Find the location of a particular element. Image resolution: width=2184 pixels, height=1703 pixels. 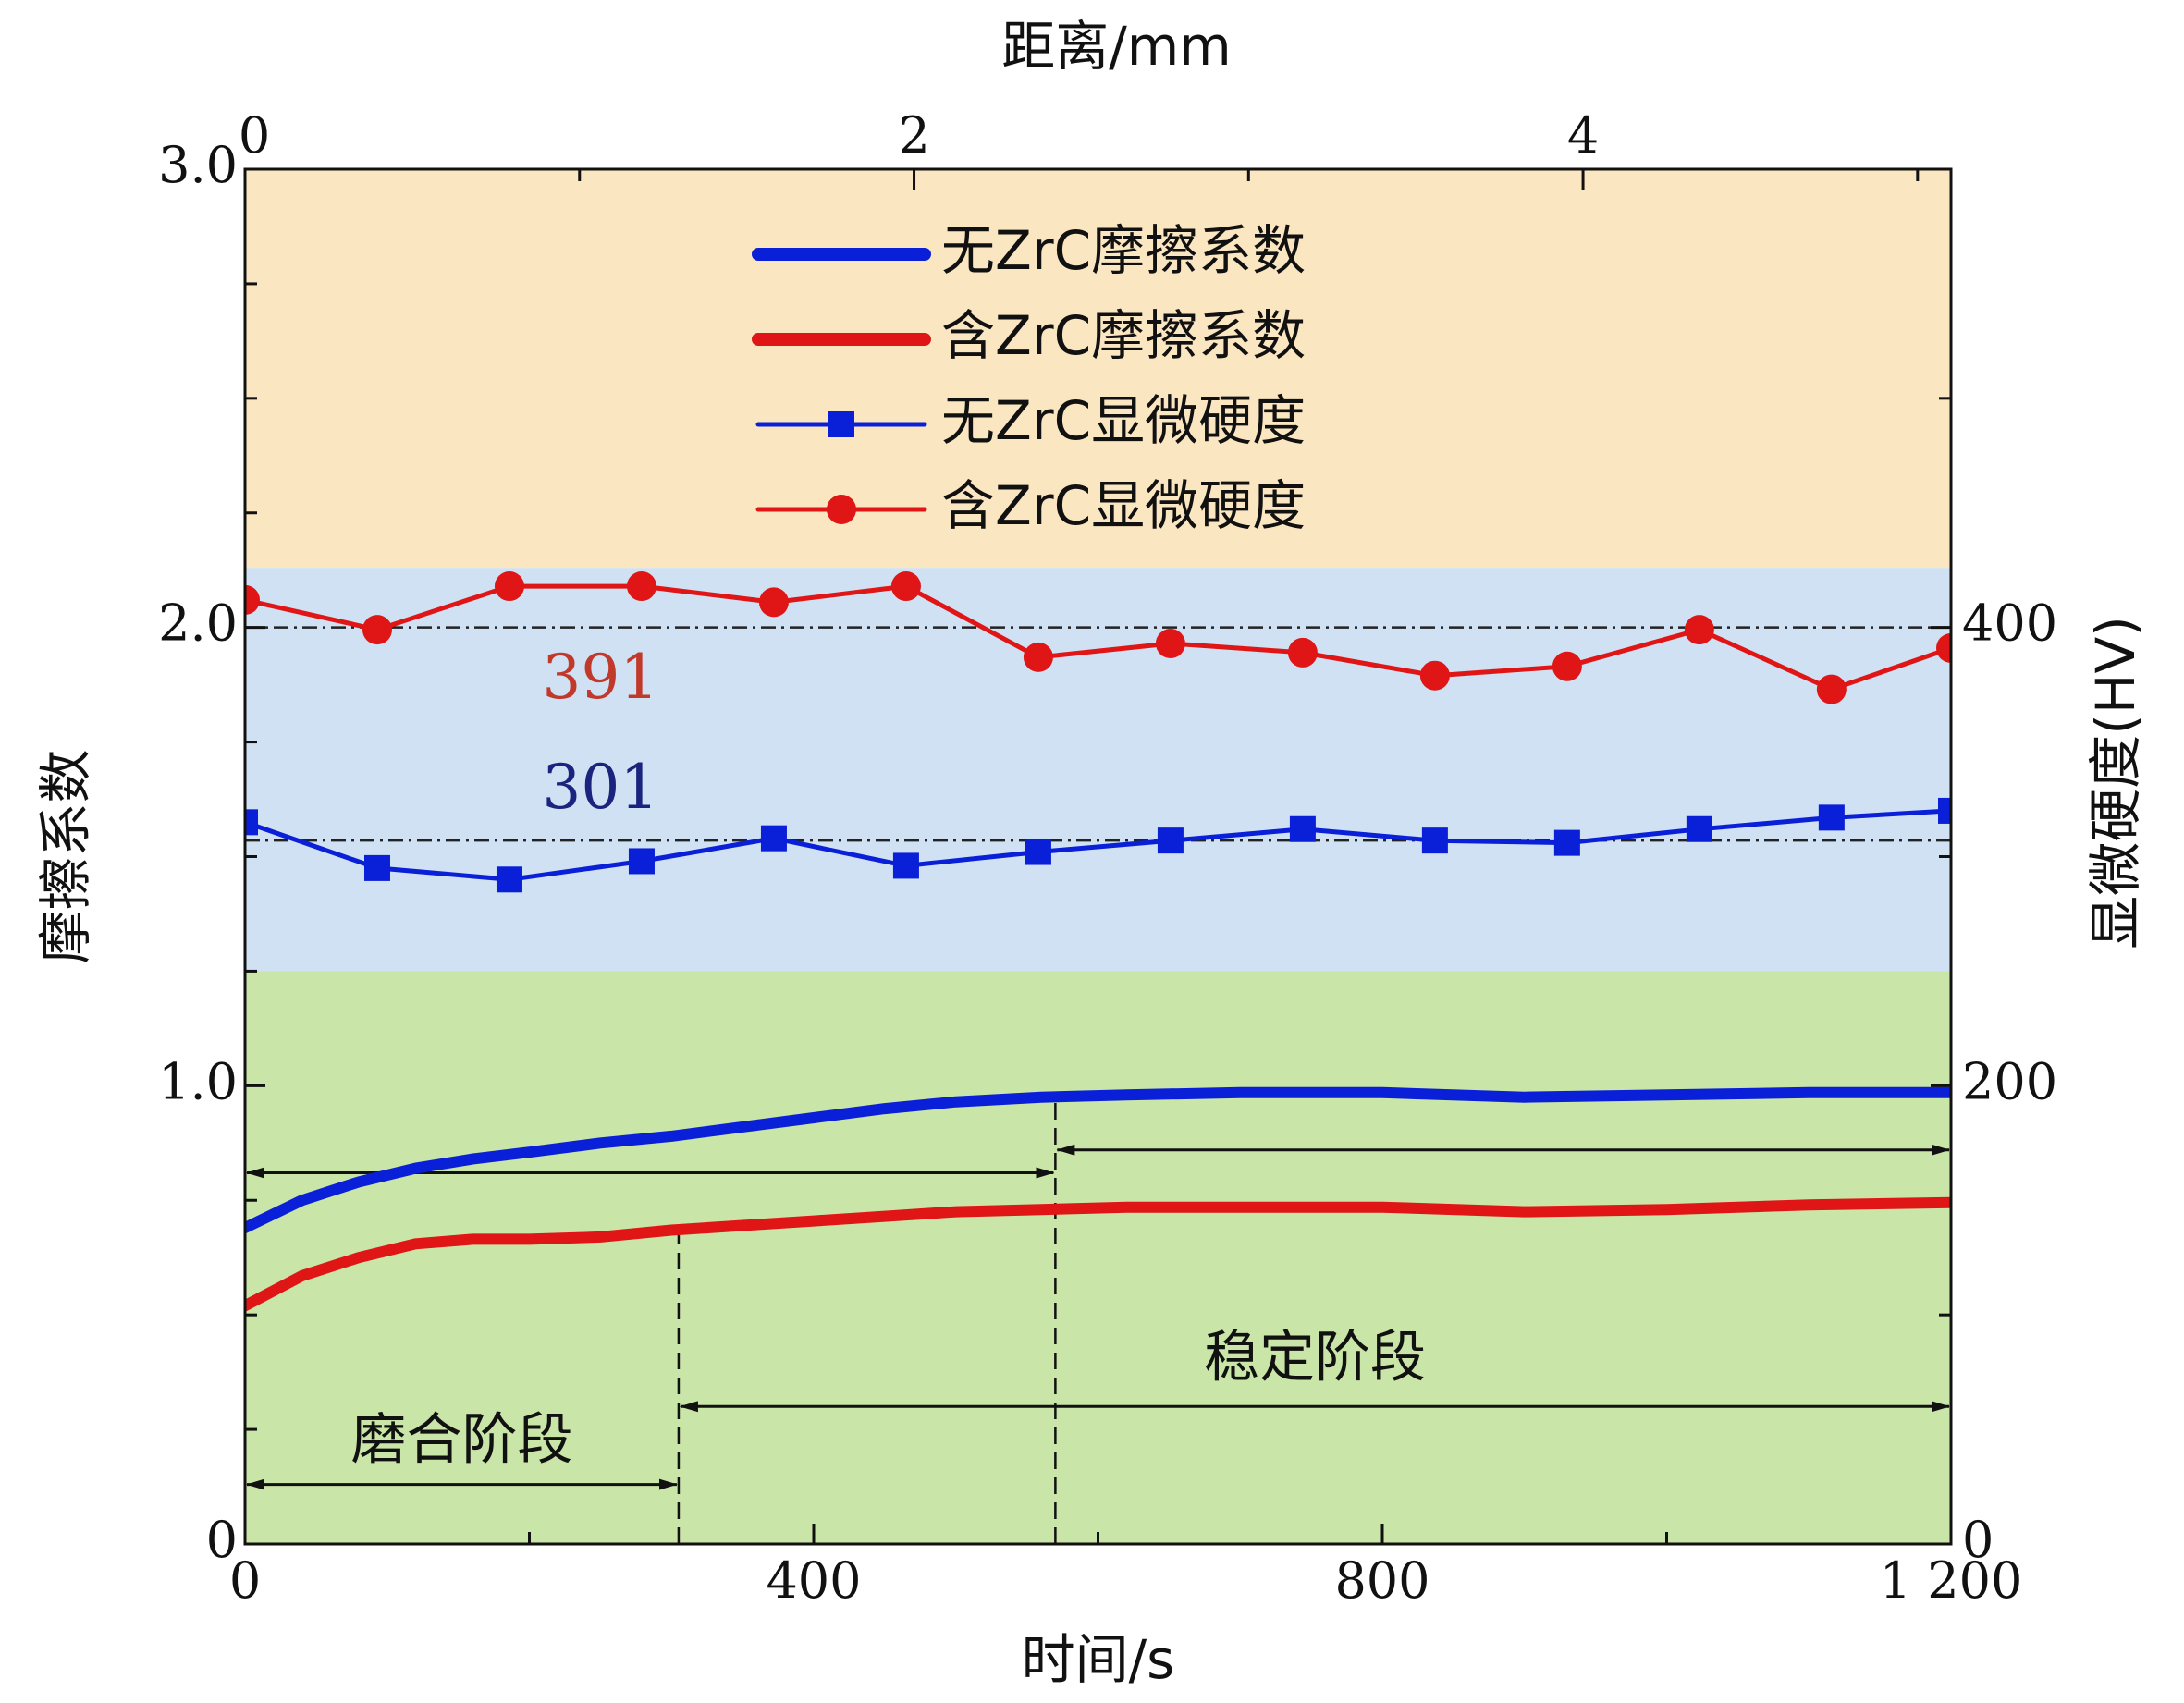

x-tick-label: 400 is located at coordinates (813, 1581).